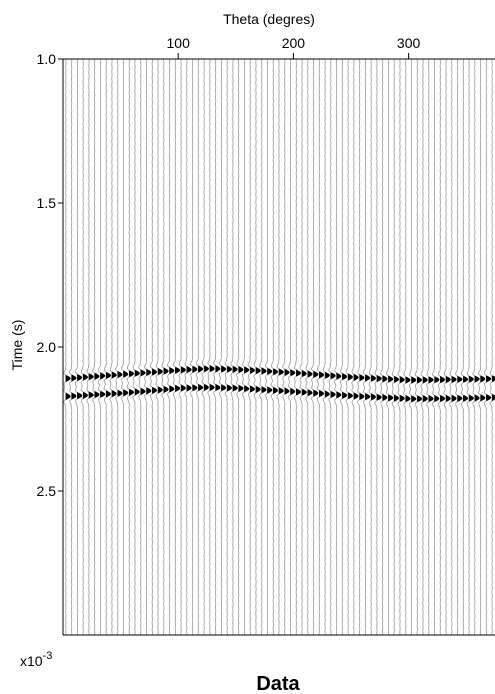  Describe the element at coordinates (31, 661) in the screenshot. I see `scale-note-base: x10` at that location.